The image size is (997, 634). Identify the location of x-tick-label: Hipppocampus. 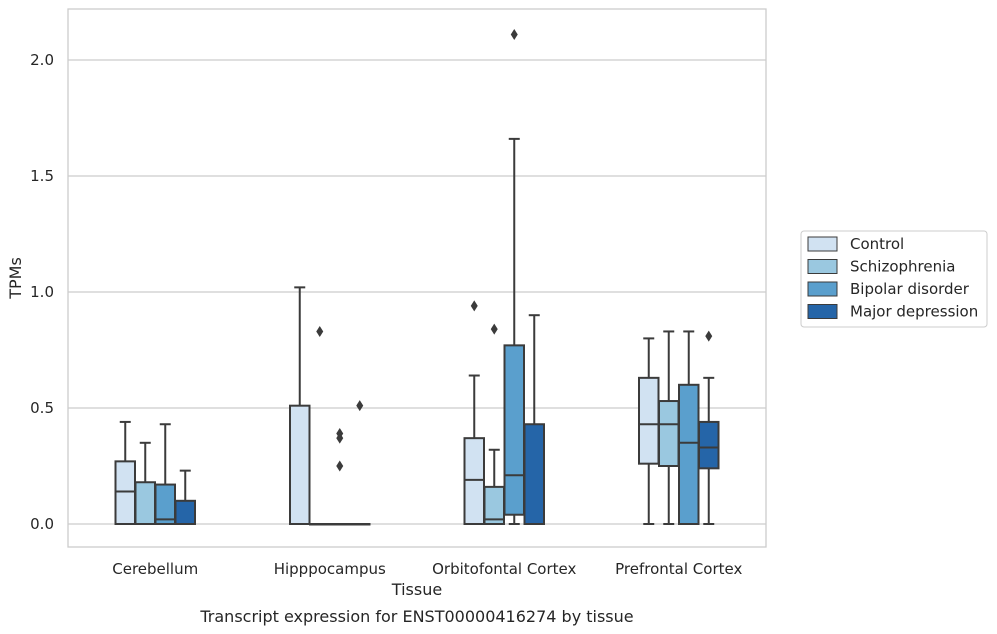
(330, 569).